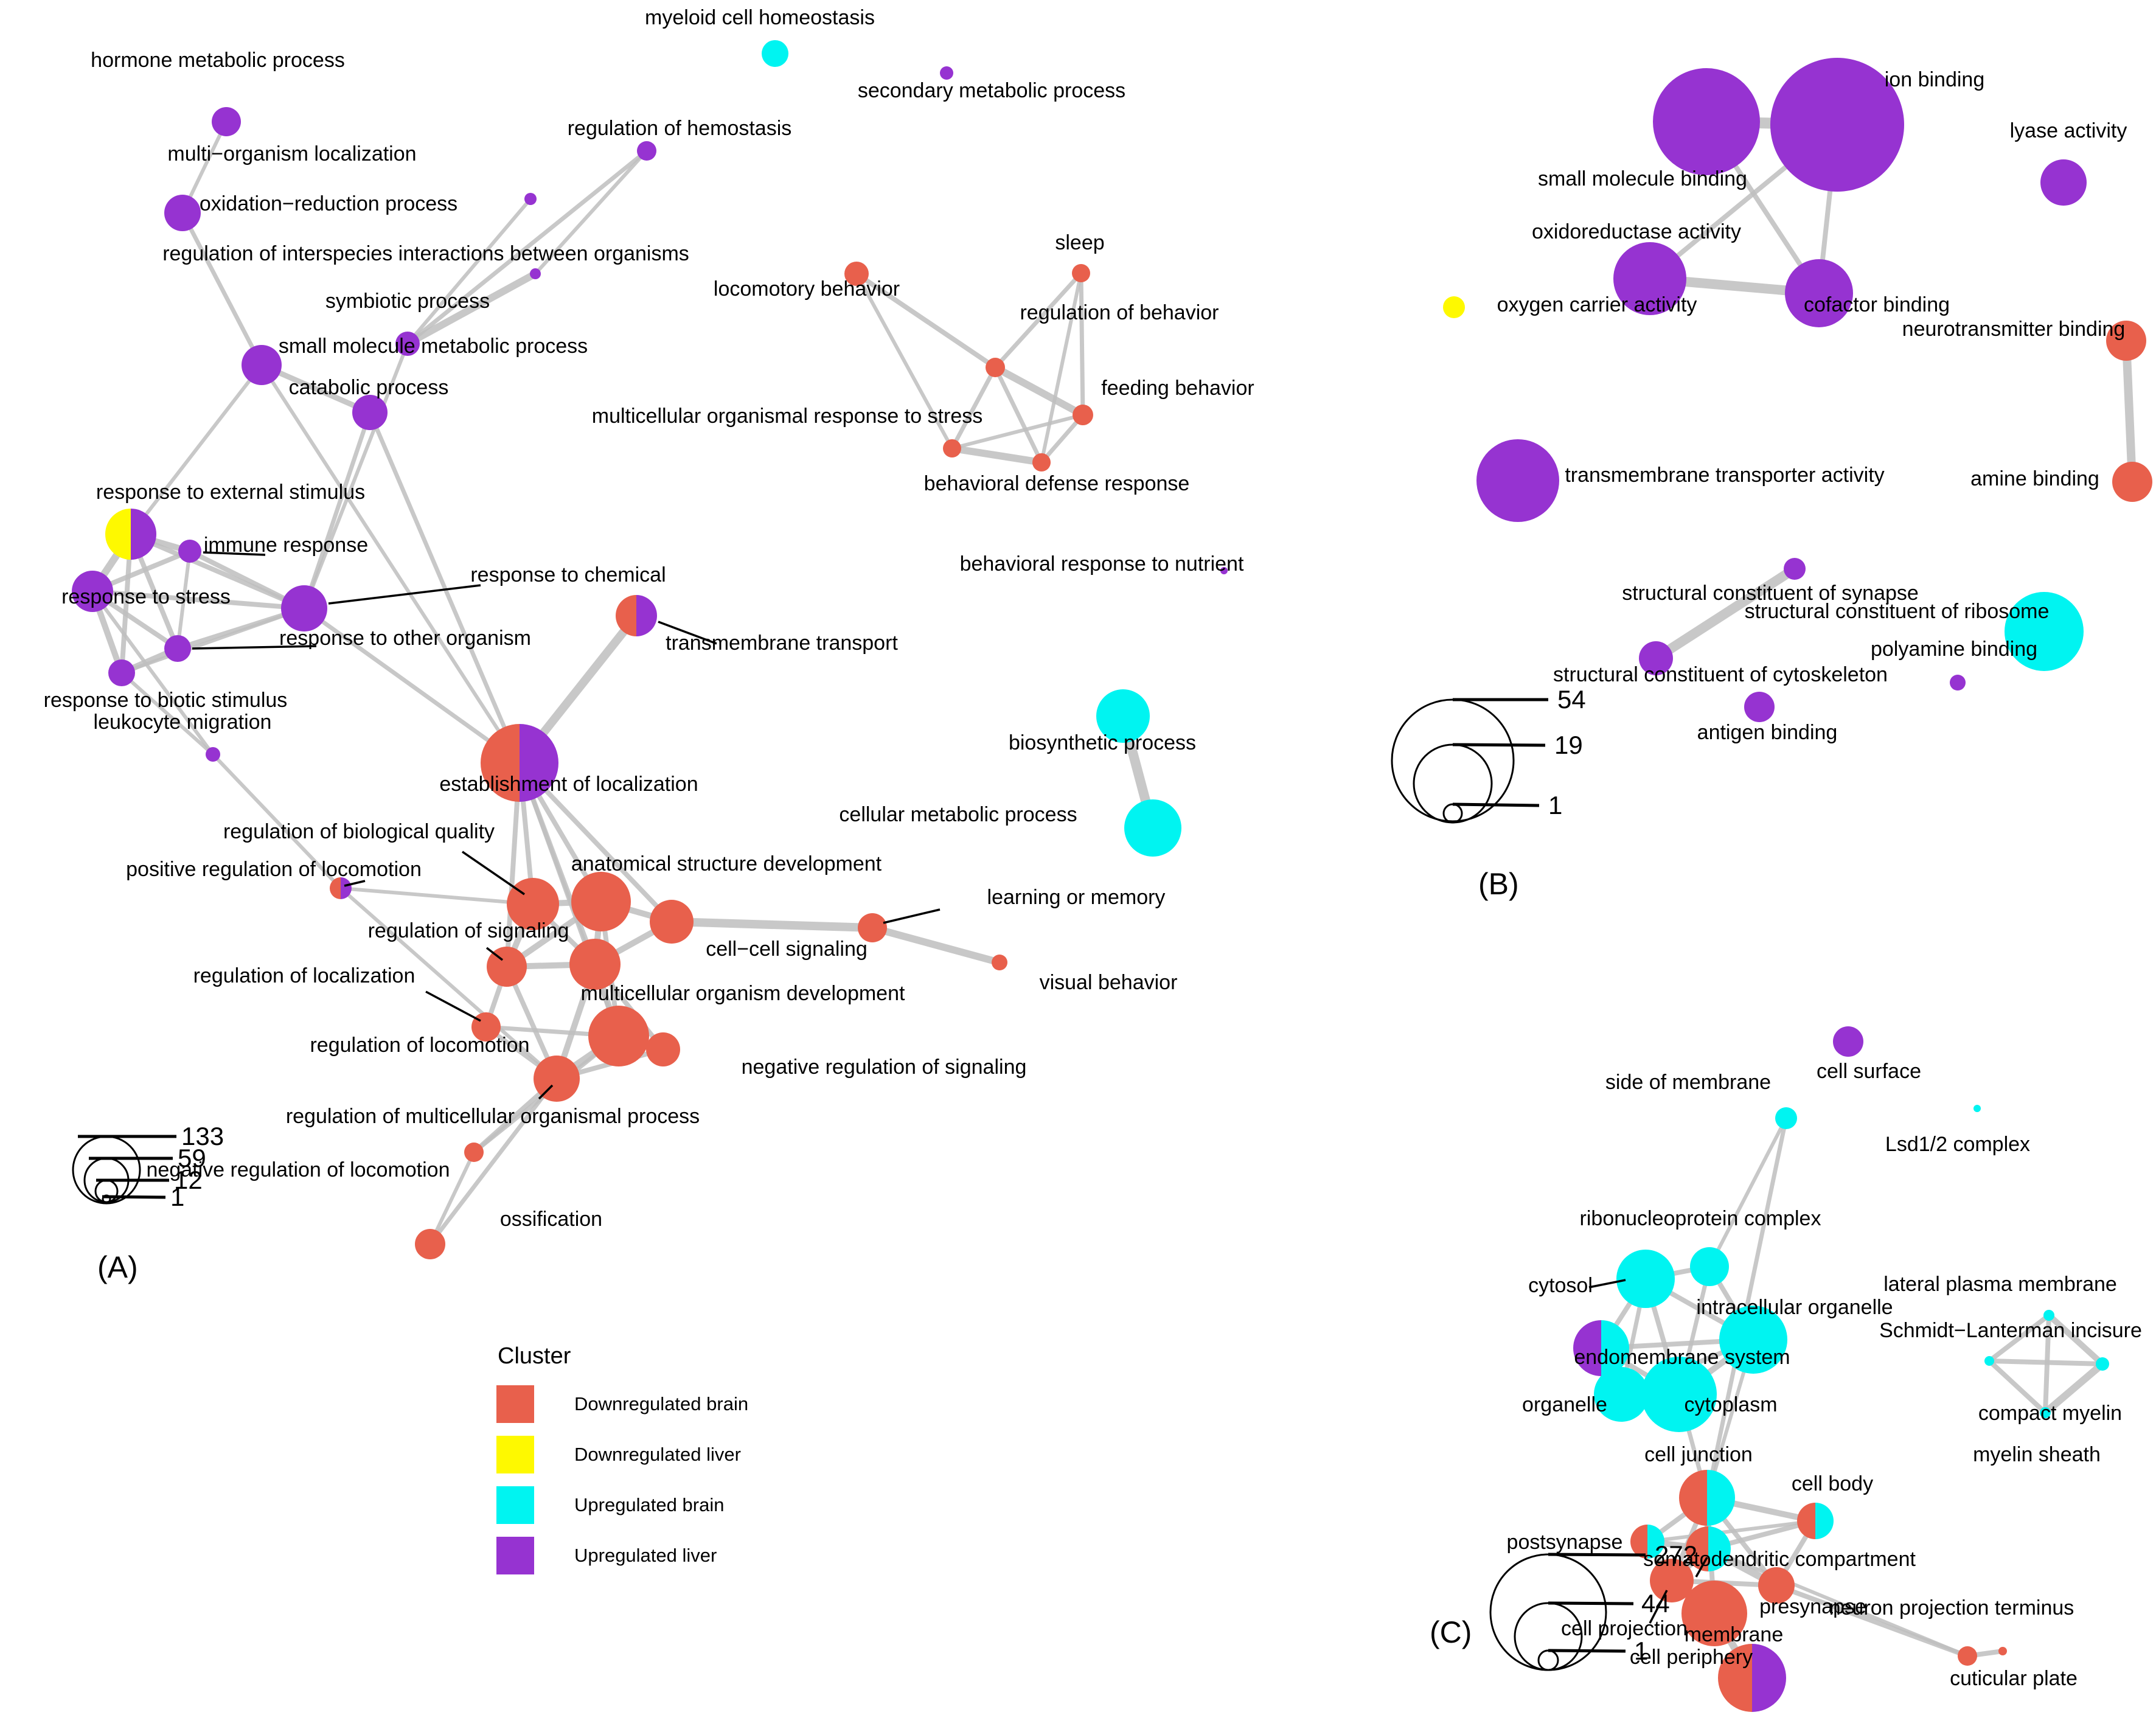 This screenshot has width=2156, height=1715. Describe the element at coordinates (2076, 1339) in the screenshot. I see `edge-lateralpm-compactmyelin` at that location.